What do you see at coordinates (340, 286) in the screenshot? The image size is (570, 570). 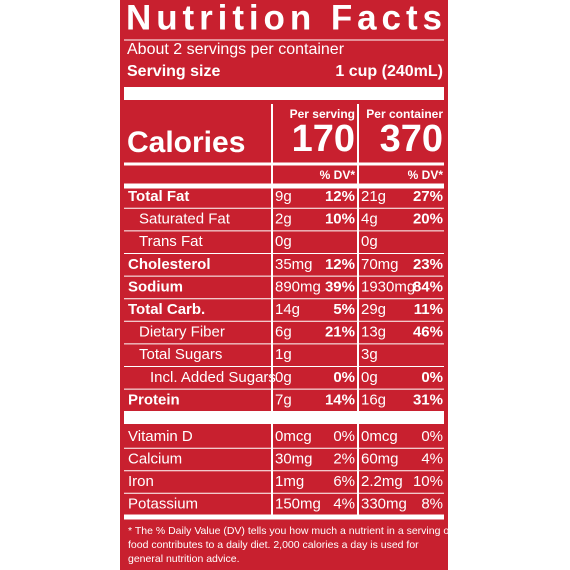 I see `serving-dv: 39%` at bounding box center [340, 286].